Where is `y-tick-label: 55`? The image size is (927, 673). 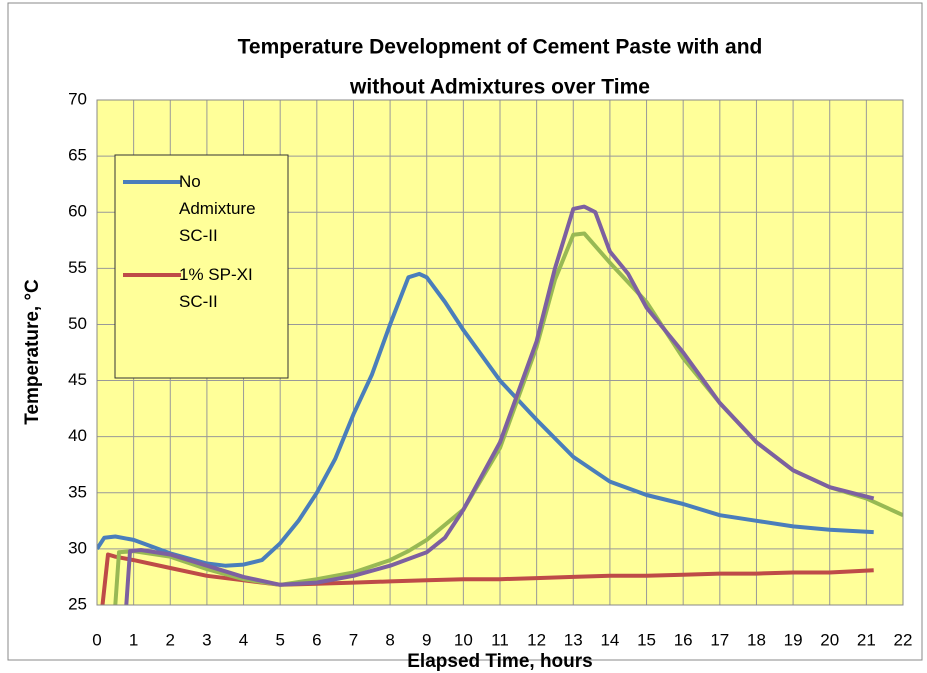 y-tick-label: 55 is located at coordinates (77, 267).